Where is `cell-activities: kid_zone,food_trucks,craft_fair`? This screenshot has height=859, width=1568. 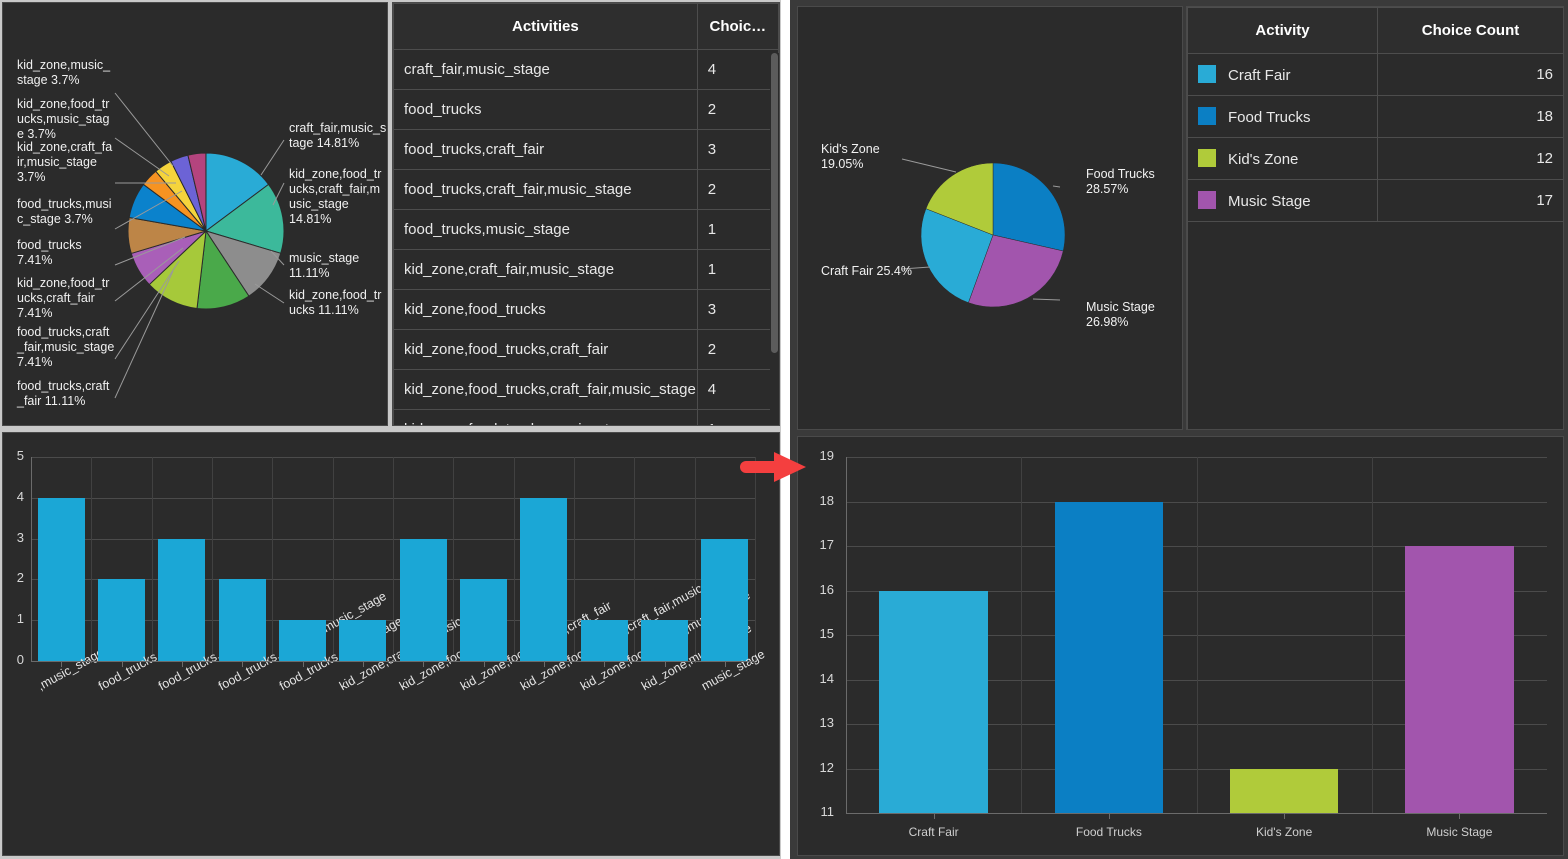
cell-activities: kid_zone,food_trucks,craft_fair is located at coordinates (545, 349).